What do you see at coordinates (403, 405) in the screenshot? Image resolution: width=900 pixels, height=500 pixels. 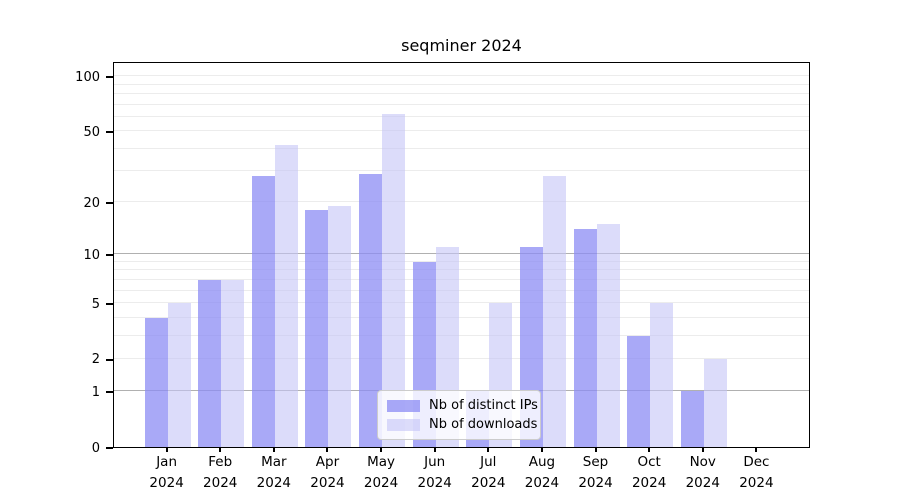 I see `legend-swatch-ips-icon` at bounding box center [403, 405].